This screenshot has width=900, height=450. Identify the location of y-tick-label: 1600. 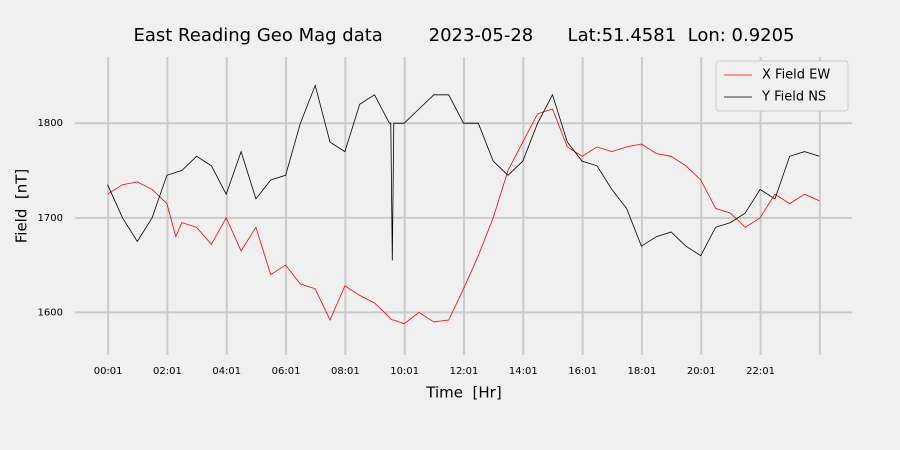
(50, 312).